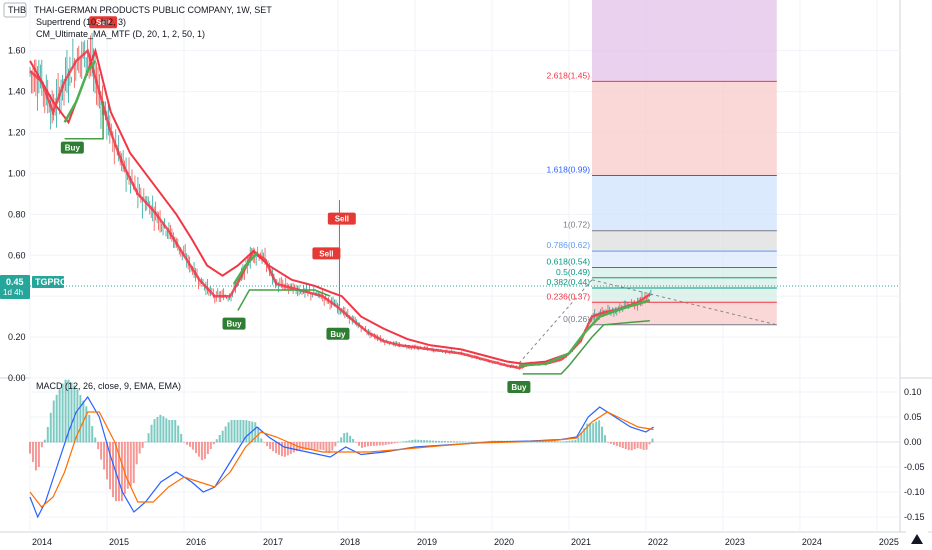 Image resolution: width=932 pixels, height=550 pixels. I want to click on fib-zone-top, so click(684, 41).